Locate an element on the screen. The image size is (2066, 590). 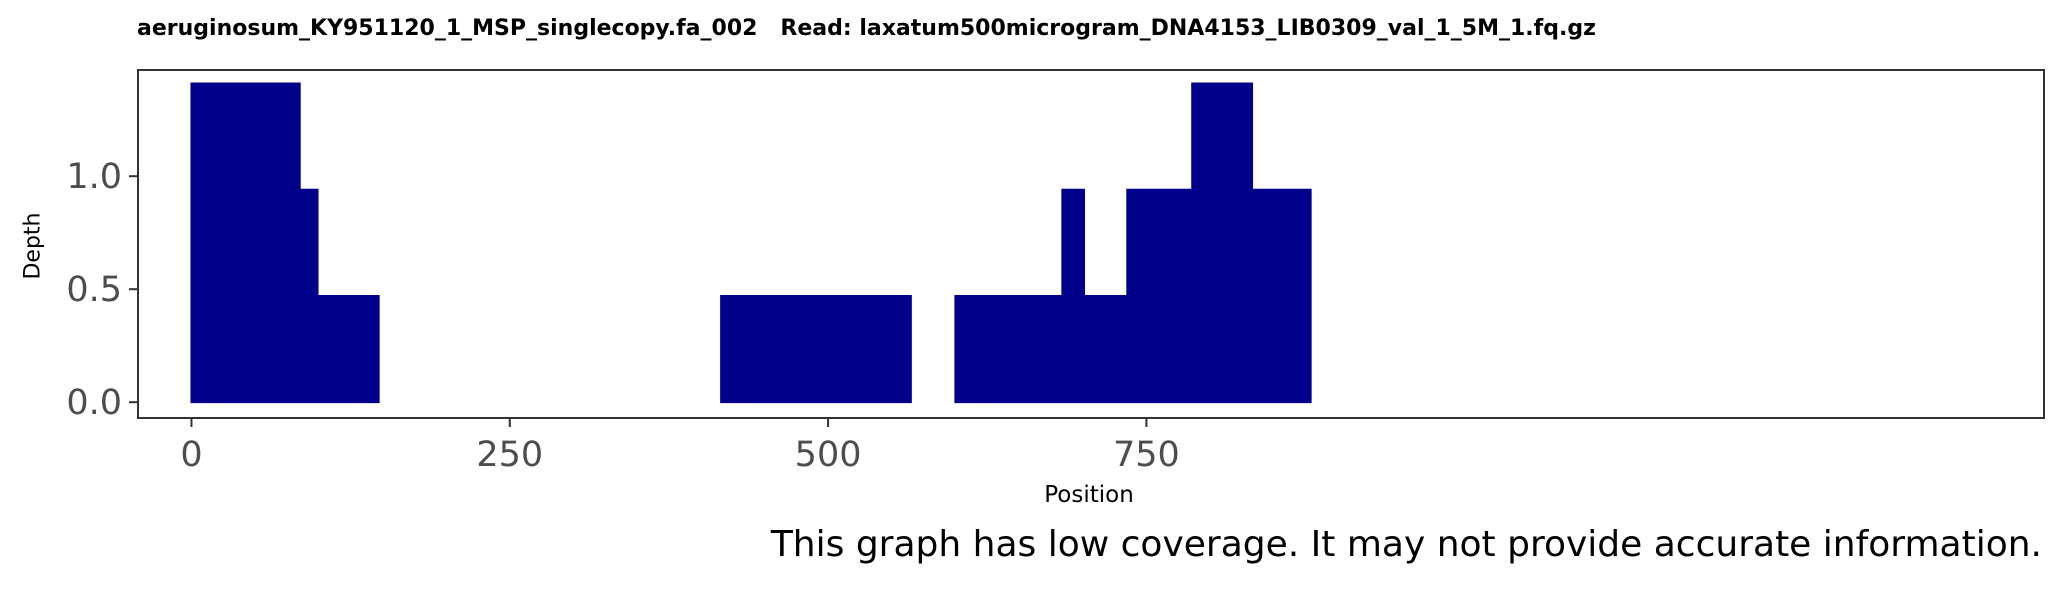
x-tick-label: 250 is located at coordinates (509, 455).